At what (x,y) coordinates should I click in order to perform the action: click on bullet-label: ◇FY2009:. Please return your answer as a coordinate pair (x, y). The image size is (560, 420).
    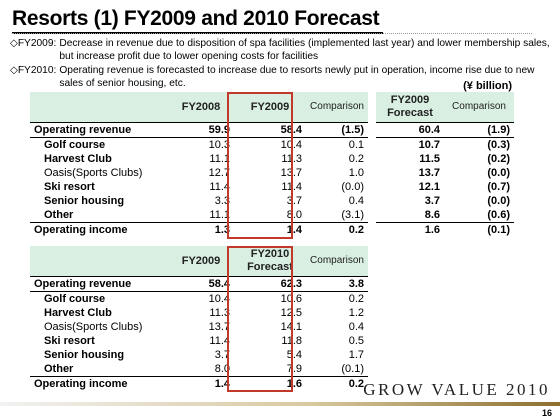
    Looking at the image, I should click on (33, 43).